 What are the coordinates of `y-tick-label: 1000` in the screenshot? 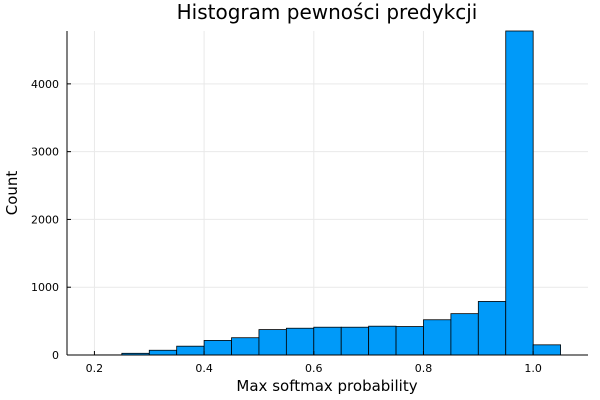 It's located at (45, 287).